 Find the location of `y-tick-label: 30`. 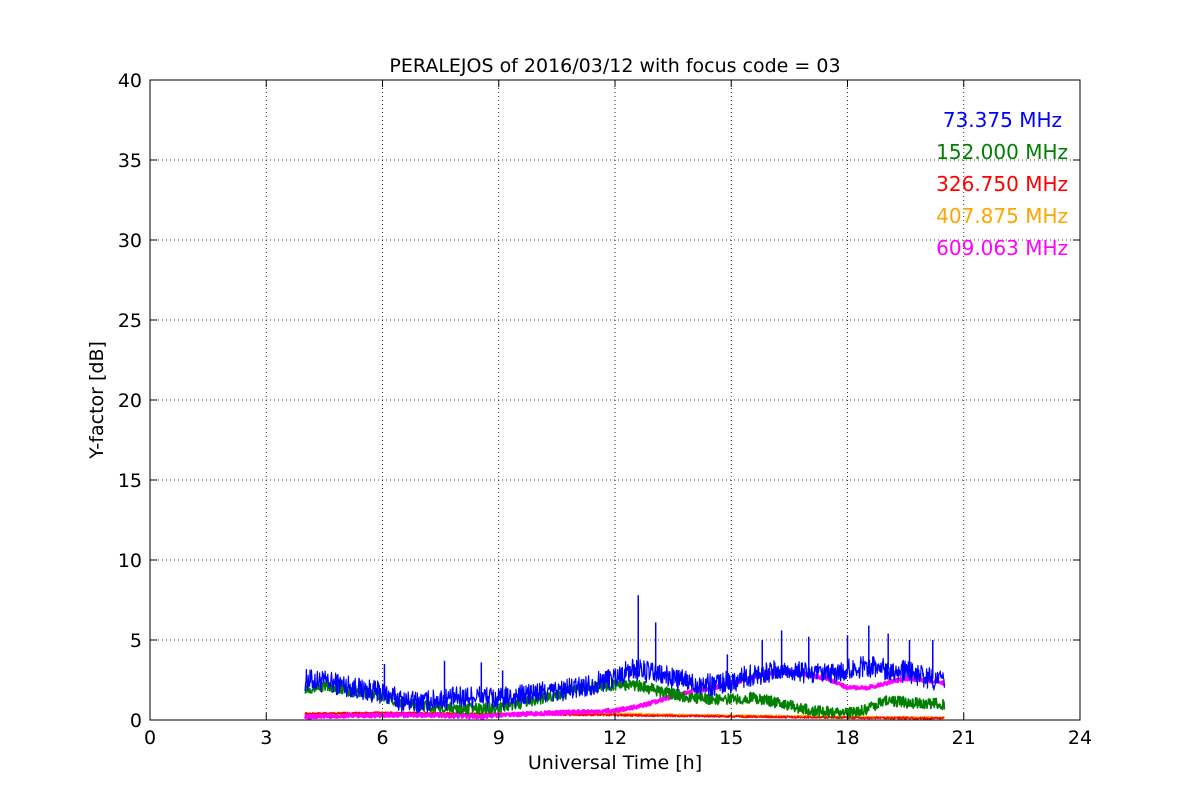

y-tick-label: 30 is located at coordinates (130, 241).